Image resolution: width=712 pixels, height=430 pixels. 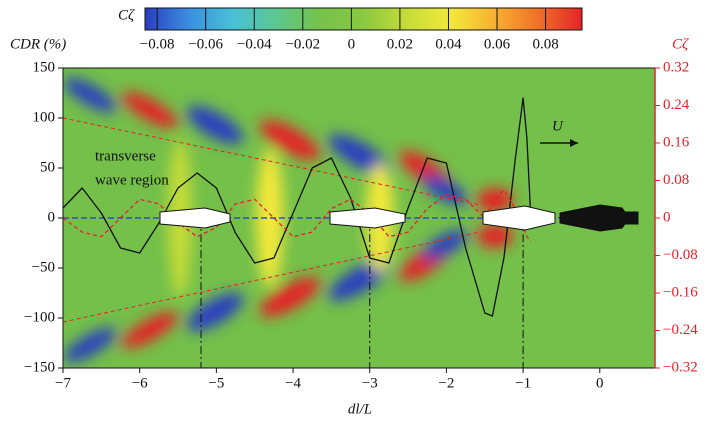 What do you see at coordinates (43, 267) in the screenshot?
I see `y-tick-label: −50` at bounding box center [43, 267].